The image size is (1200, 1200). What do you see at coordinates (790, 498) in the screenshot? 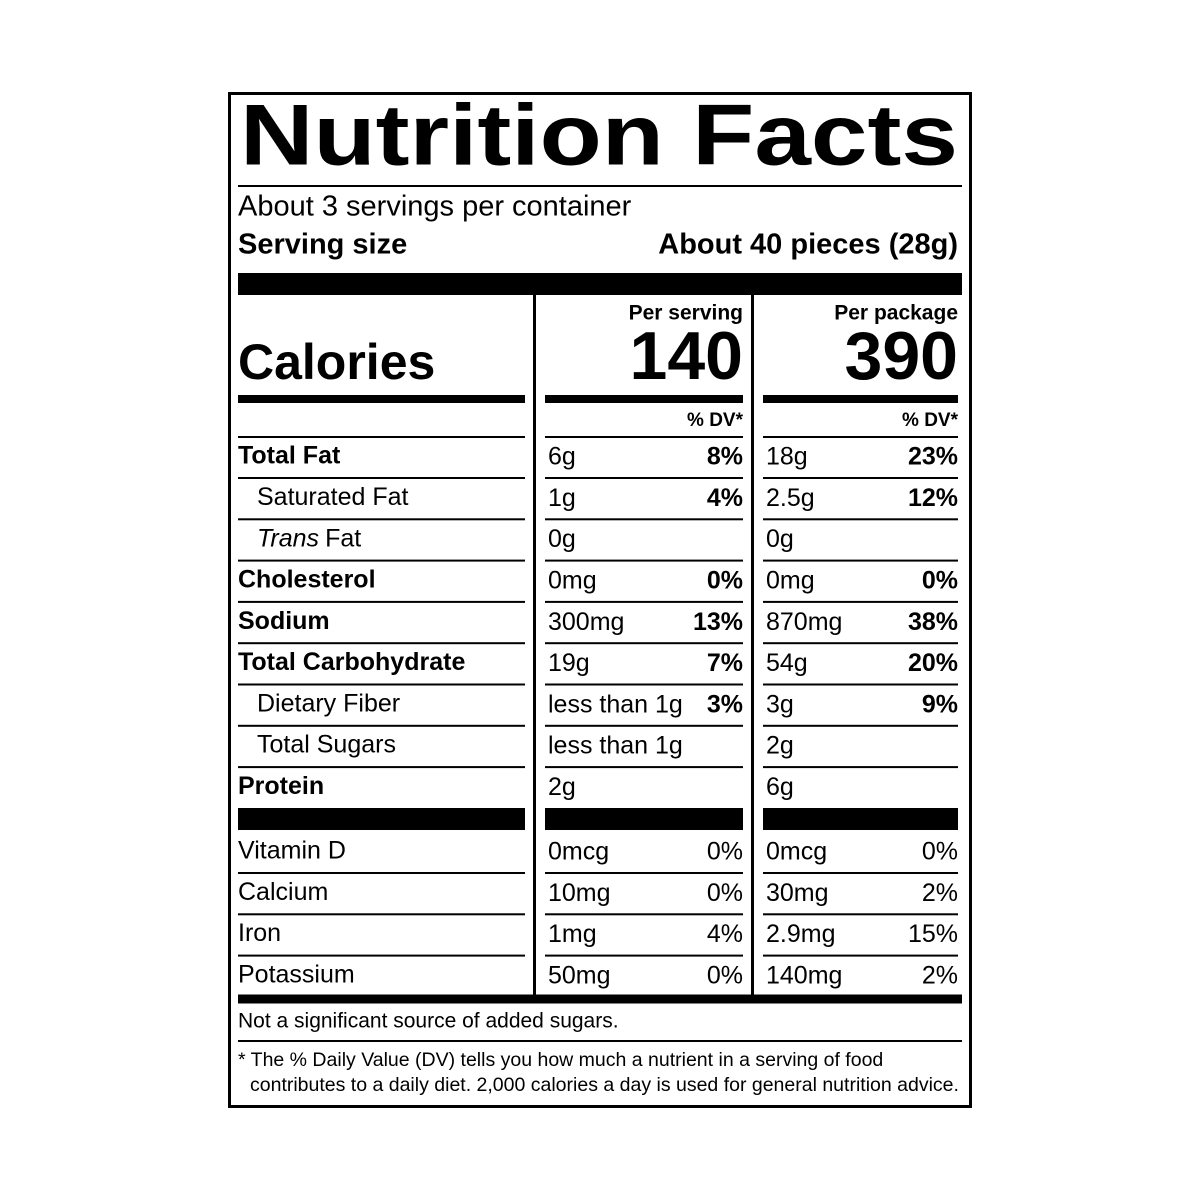
I see `amount: 2.5g` at bounding box center [790, 498].